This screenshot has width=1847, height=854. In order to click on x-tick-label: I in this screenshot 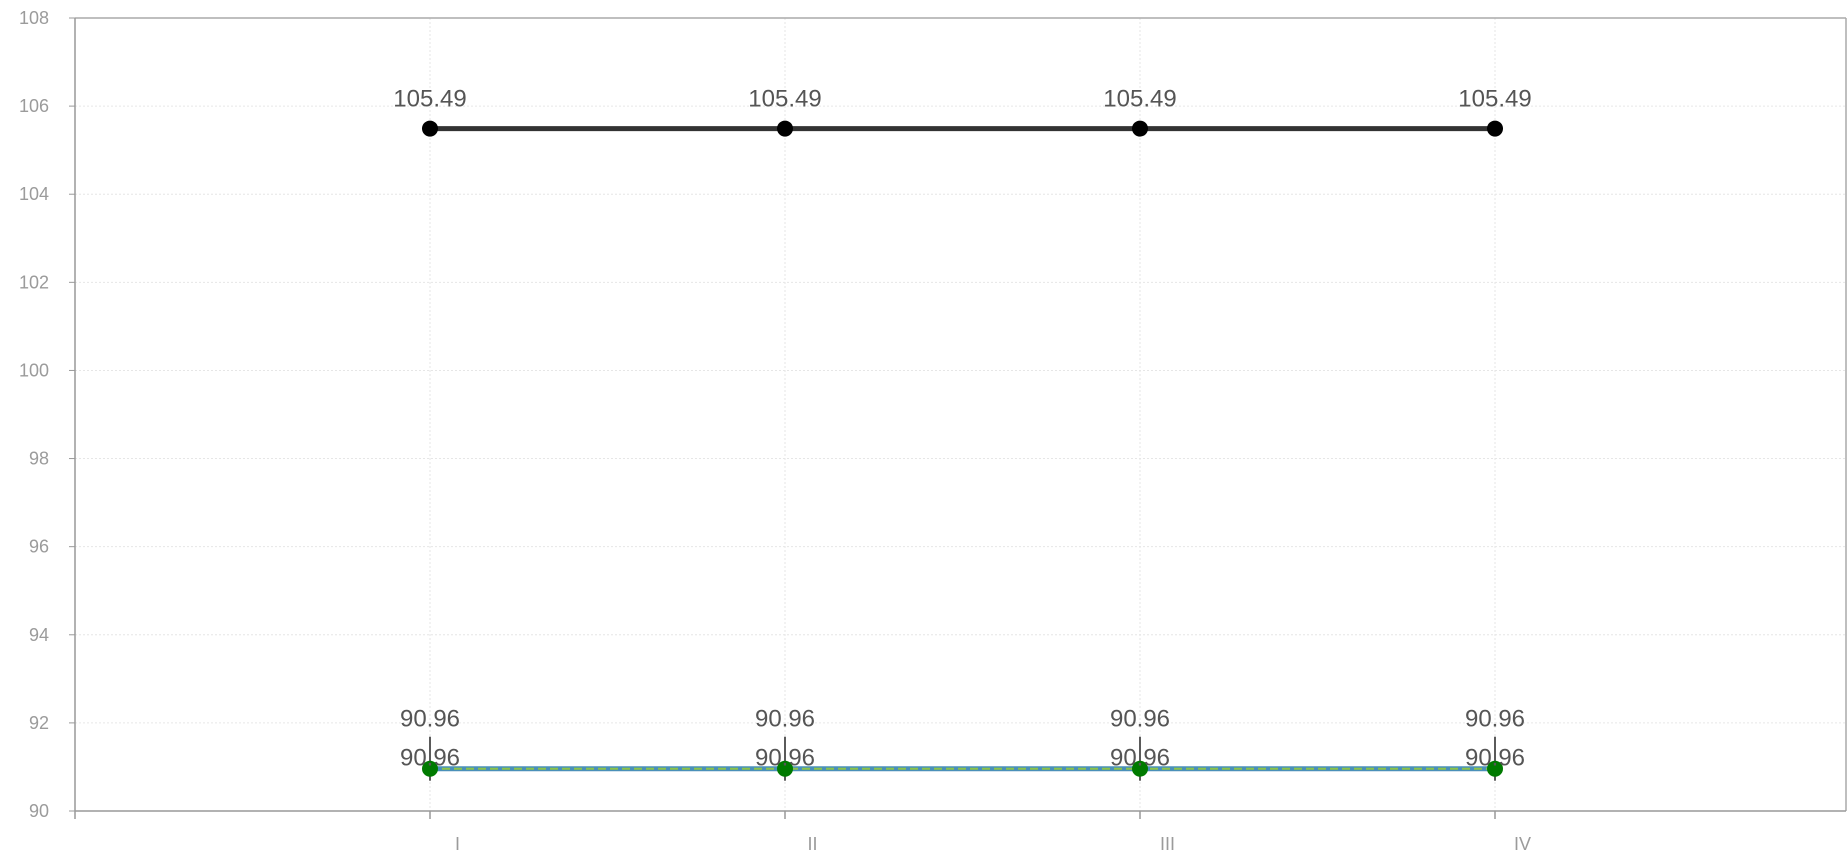, I will do `click(457, 844)`.